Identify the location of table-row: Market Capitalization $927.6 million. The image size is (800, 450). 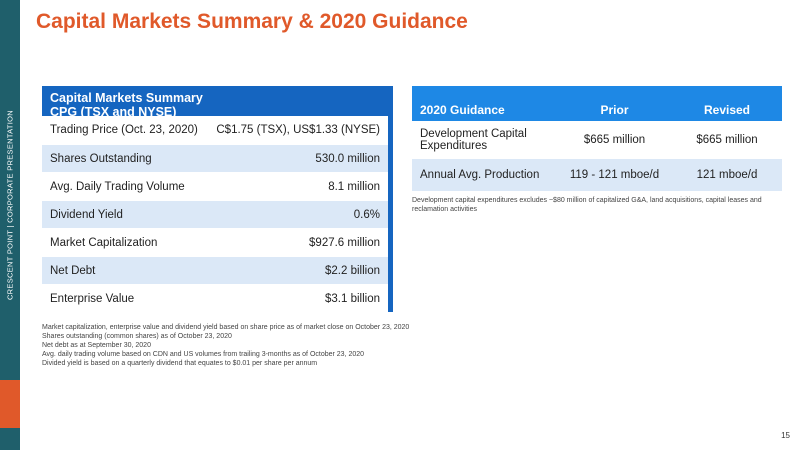
(215, 242).